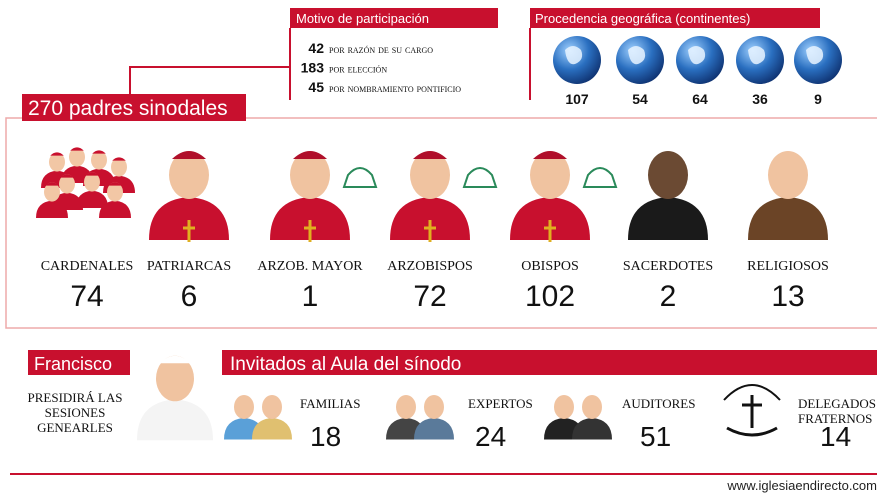  What do you see at coordinates (675, 18) in the screenshot?
I see `procedencia-header` at bounding box center [675, 18].